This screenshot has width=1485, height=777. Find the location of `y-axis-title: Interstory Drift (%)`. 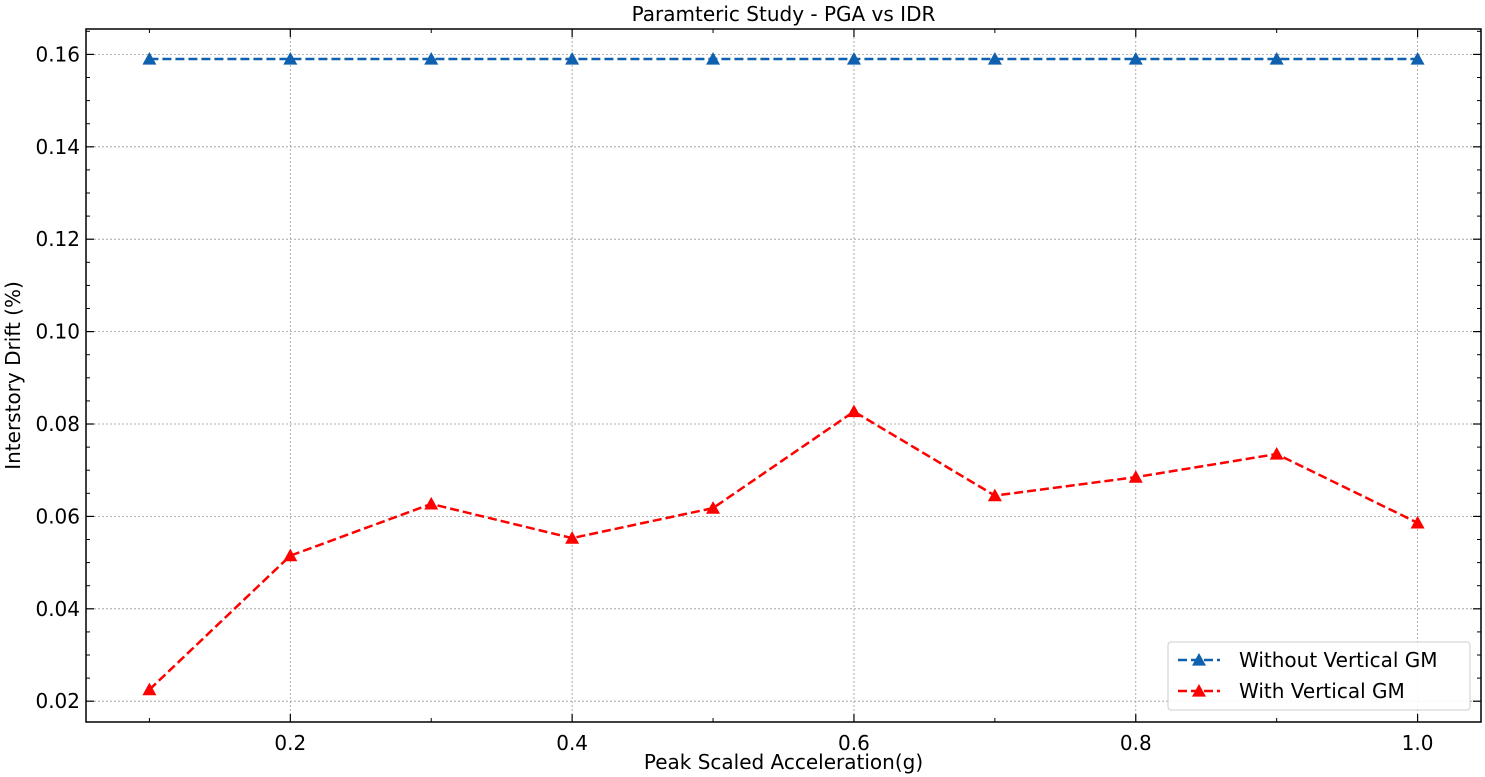

y-axis-title: Interstory Drift (%) is located at coordinates (13, 375).